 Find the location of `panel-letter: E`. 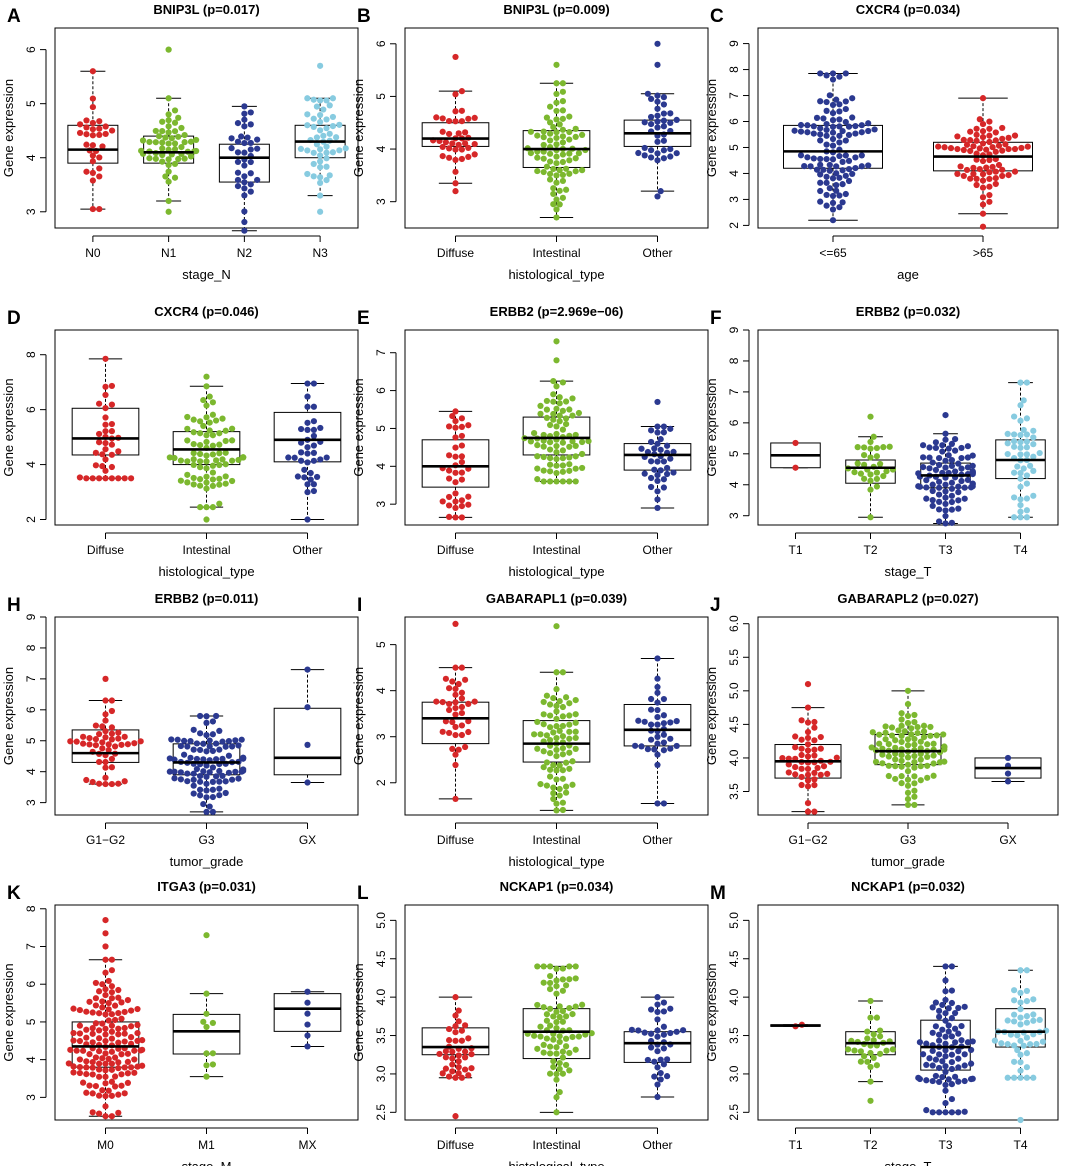

panel-letter: E is located at coordinates (363, 318).